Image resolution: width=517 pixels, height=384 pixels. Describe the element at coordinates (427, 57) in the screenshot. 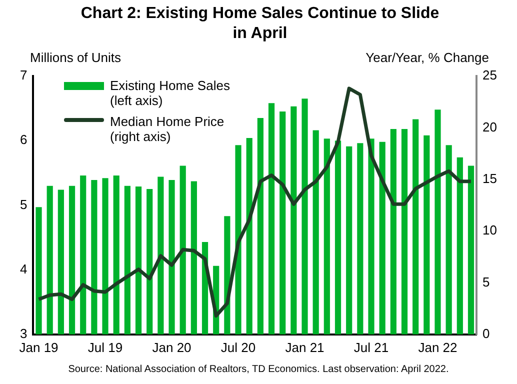

I see `y2-axis-title: Year/Year, % Change` at that location.